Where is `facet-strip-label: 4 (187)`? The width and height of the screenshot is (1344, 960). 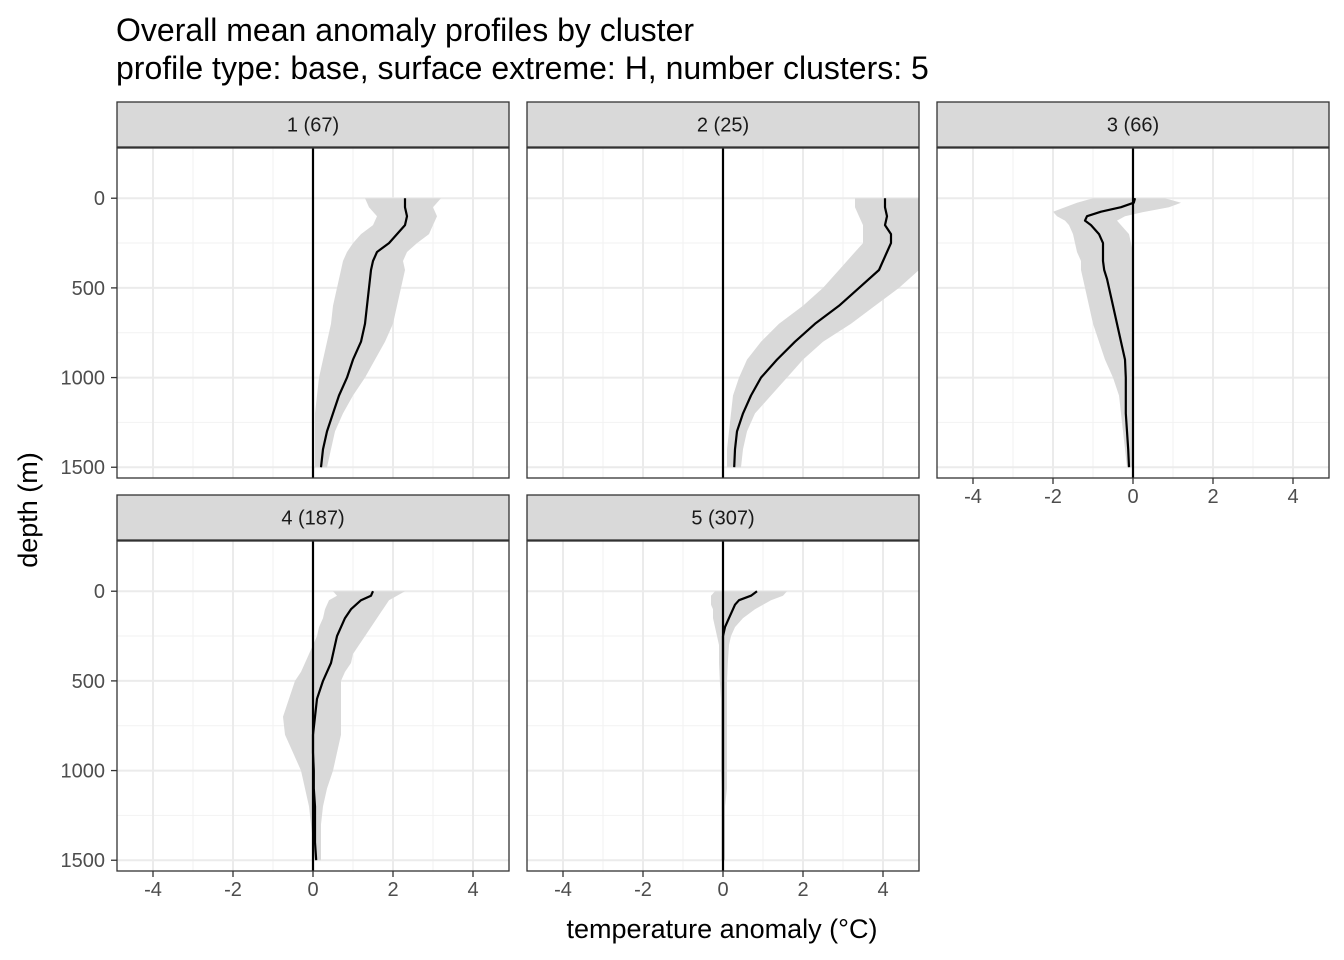
facet-strip-label: 4 (187) is located at coordinates (312, 519).